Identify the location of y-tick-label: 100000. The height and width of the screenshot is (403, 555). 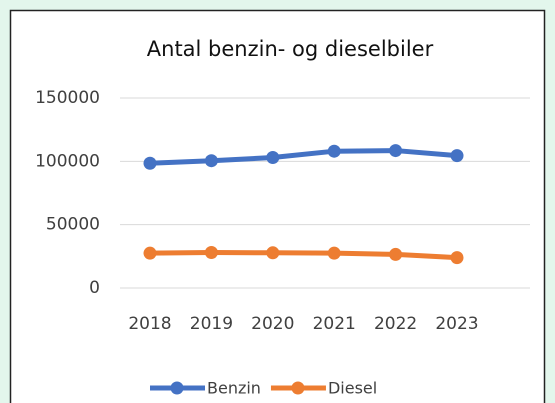
(67, 161).